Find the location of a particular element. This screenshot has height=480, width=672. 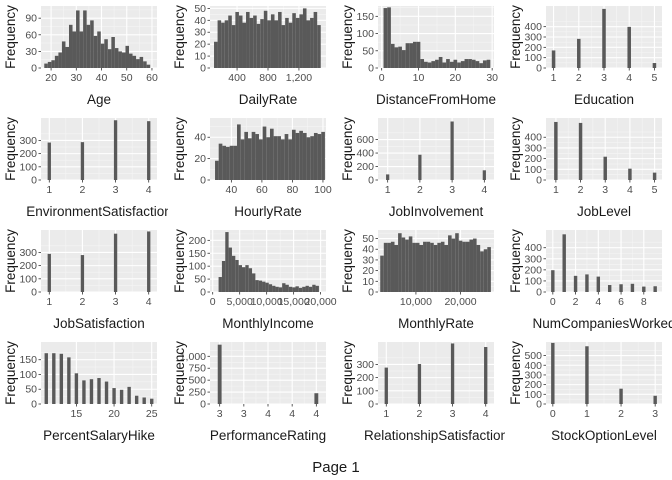

x-tick-label: 20 is located at coordinates (51, 78).